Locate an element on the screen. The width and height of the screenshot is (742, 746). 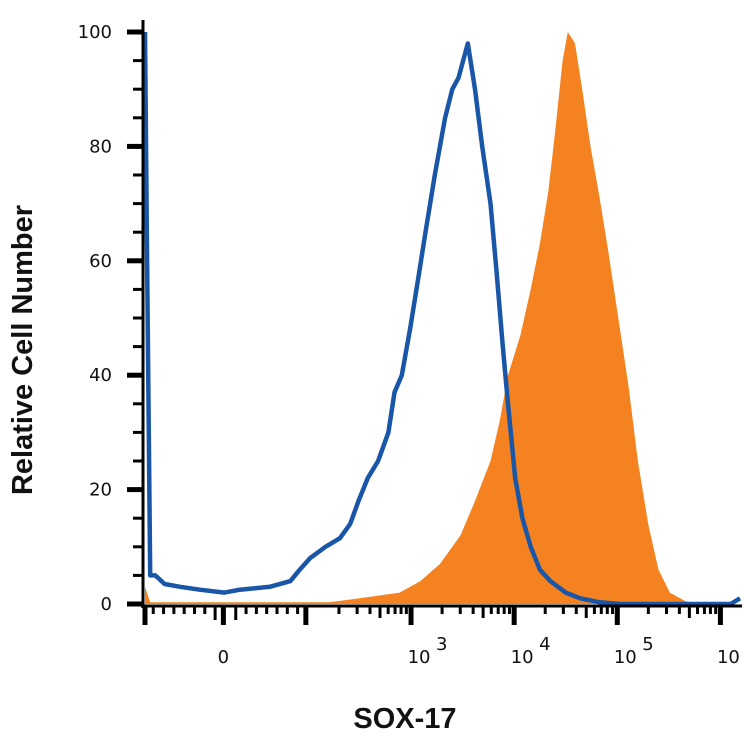
y-tick-label: 20 is located at coordinates (100, 490).